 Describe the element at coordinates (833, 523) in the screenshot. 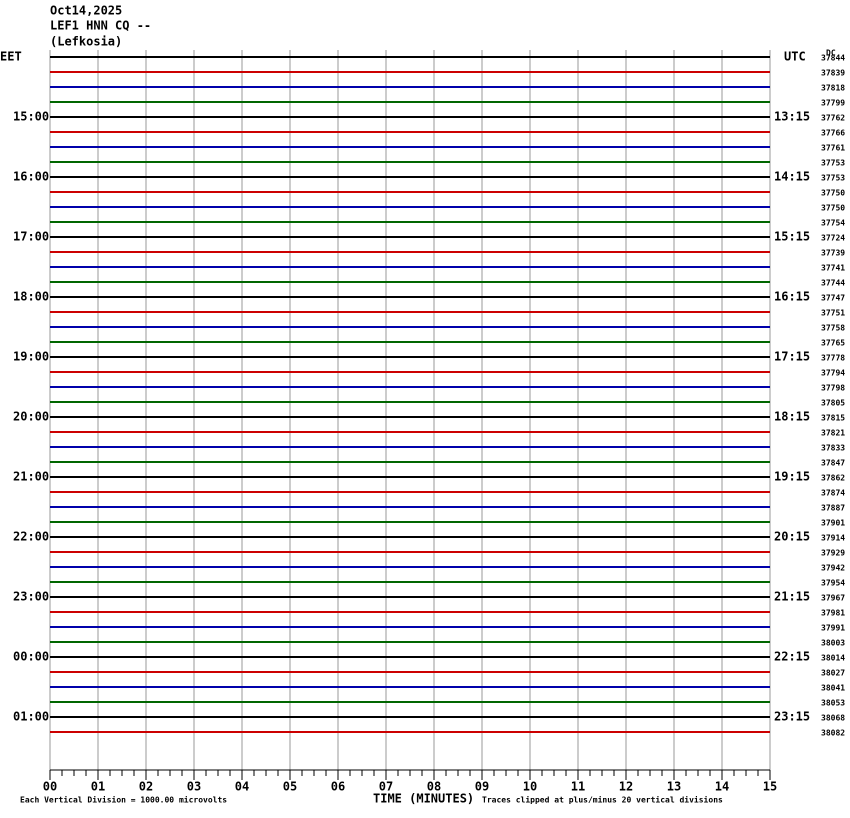

I see `trace-id: 37901` at that location.